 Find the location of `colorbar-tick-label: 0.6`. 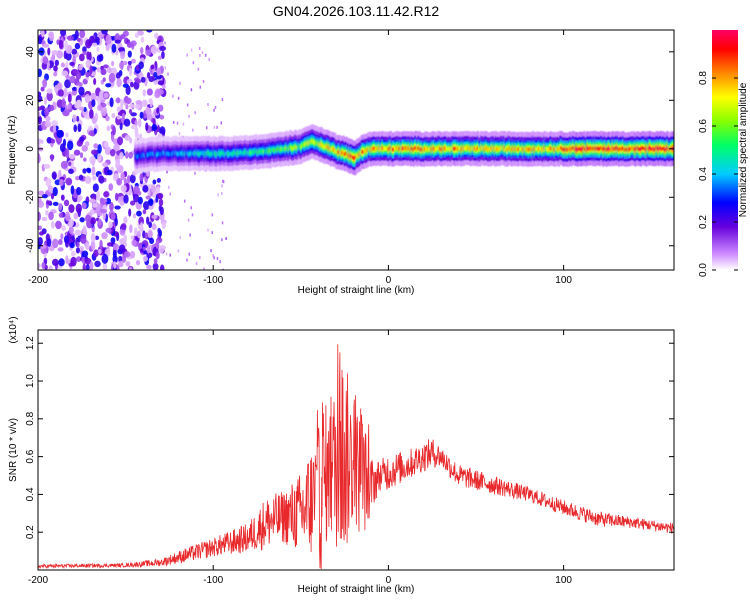

colorbar-tick-label: 0.6 is located at coordinates (703, 126).